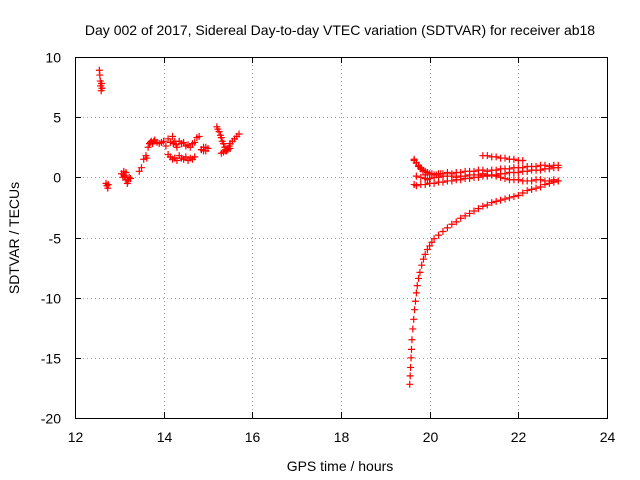  I want to click on x-tick-label: 12, so click(76, 437).